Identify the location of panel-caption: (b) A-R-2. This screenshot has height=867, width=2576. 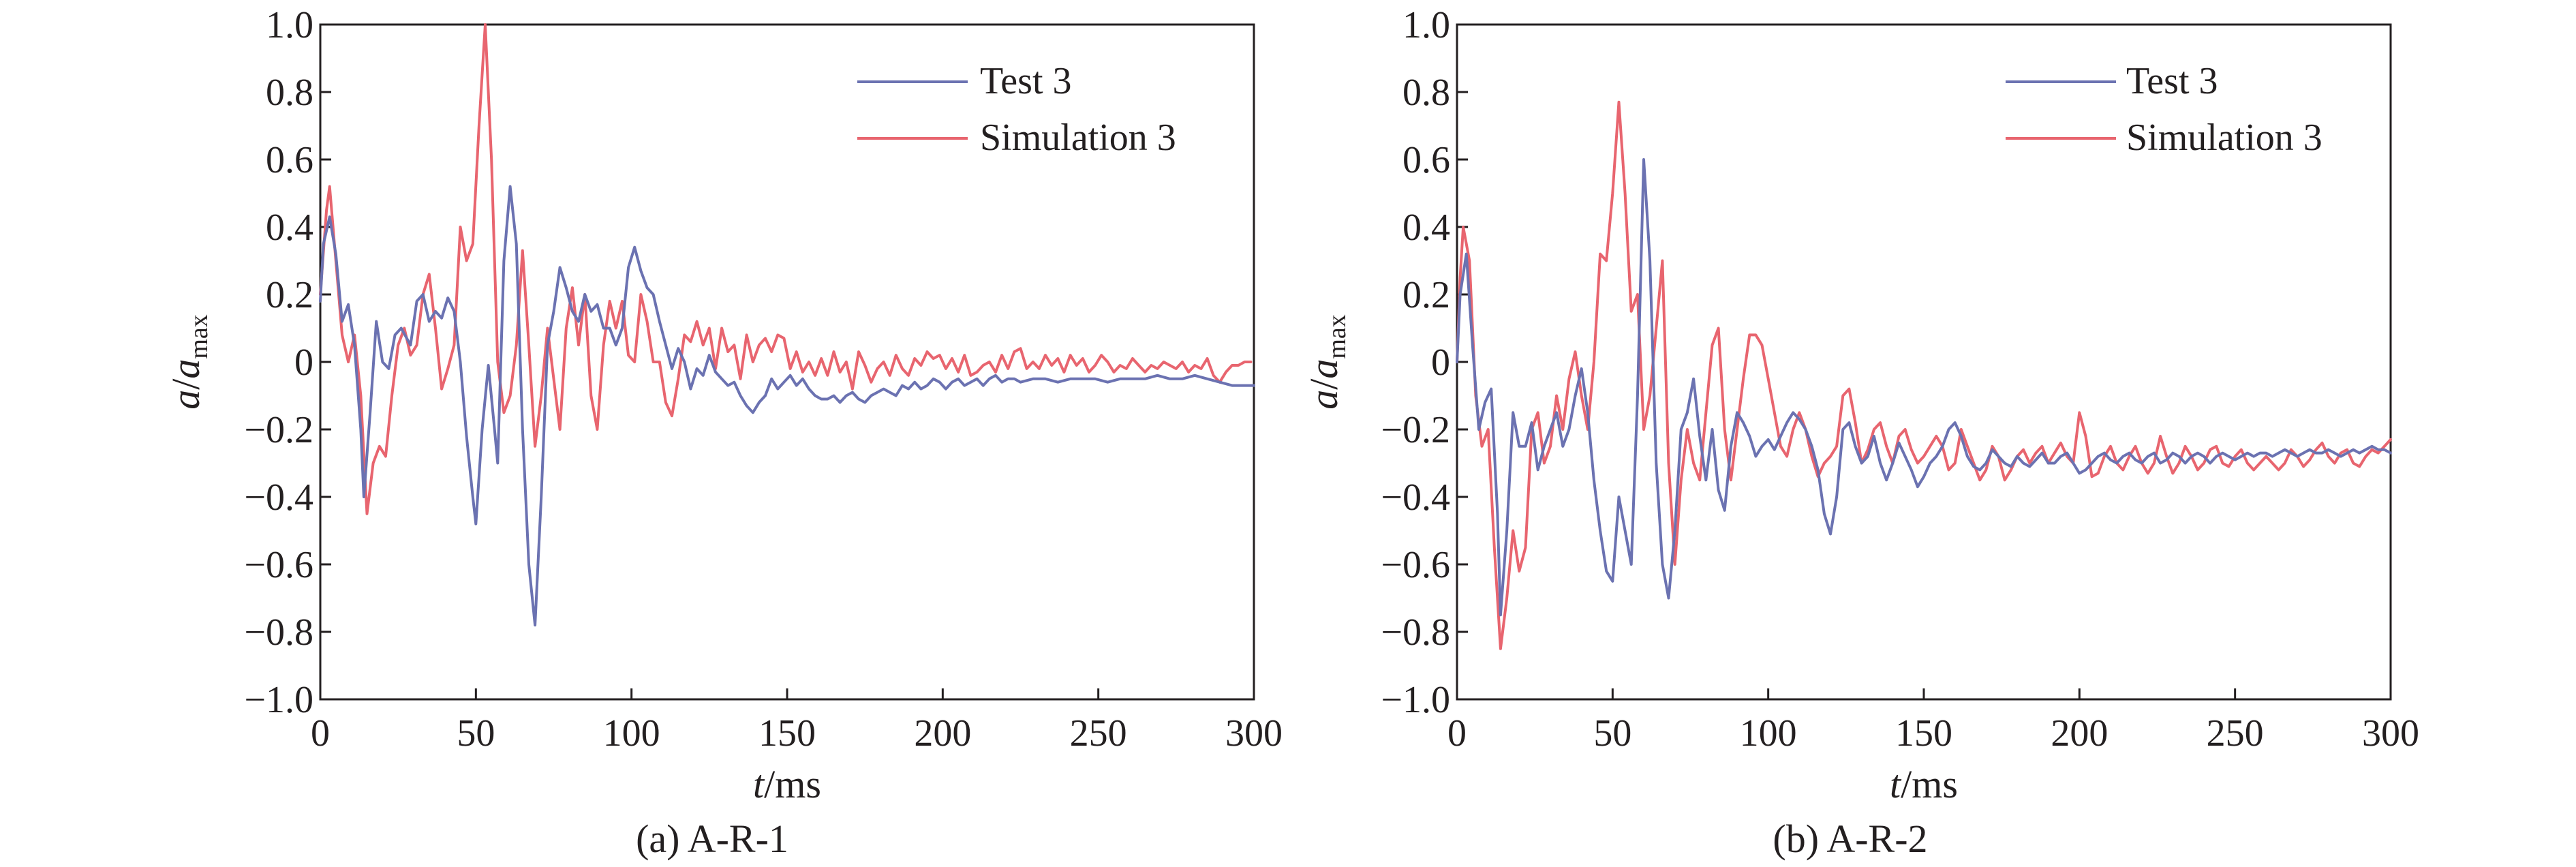
(1850, 839).